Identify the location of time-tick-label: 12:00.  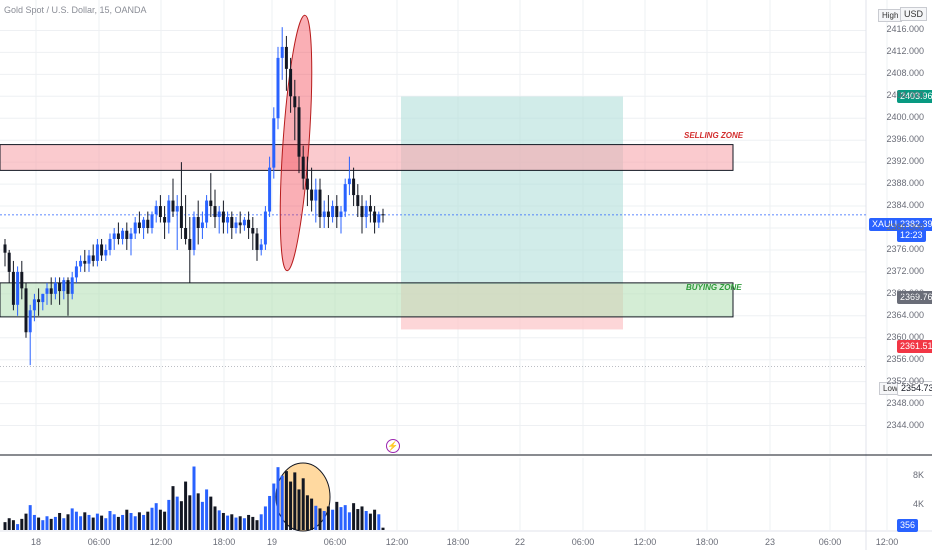
(645, 542).